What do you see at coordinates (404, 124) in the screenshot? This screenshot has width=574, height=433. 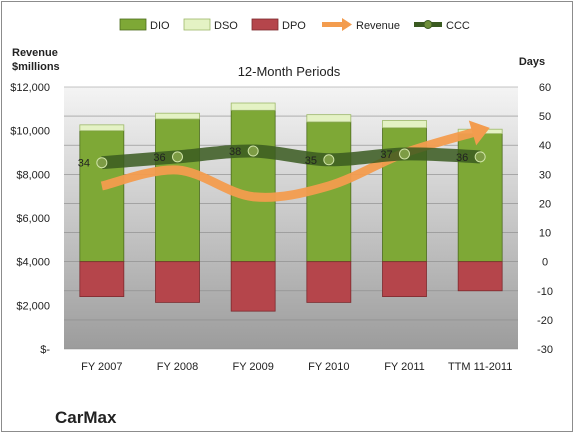 I see `bar-dso-fy-2011` at bounding box center [404, 124].